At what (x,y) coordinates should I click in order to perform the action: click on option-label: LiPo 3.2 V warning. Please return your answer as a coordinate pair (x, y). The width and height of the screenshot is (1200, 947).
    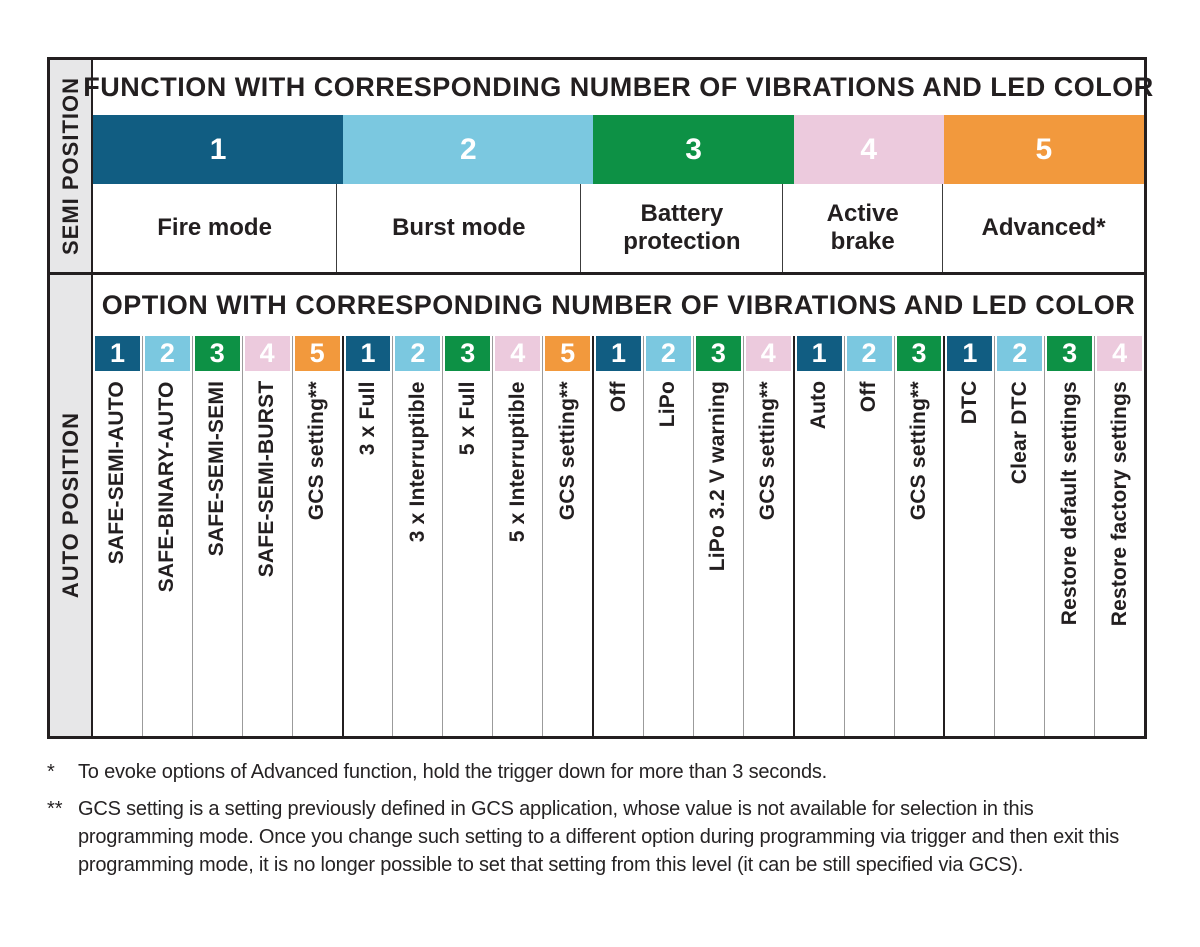
    Looking at the image, I should click on (718, 476).